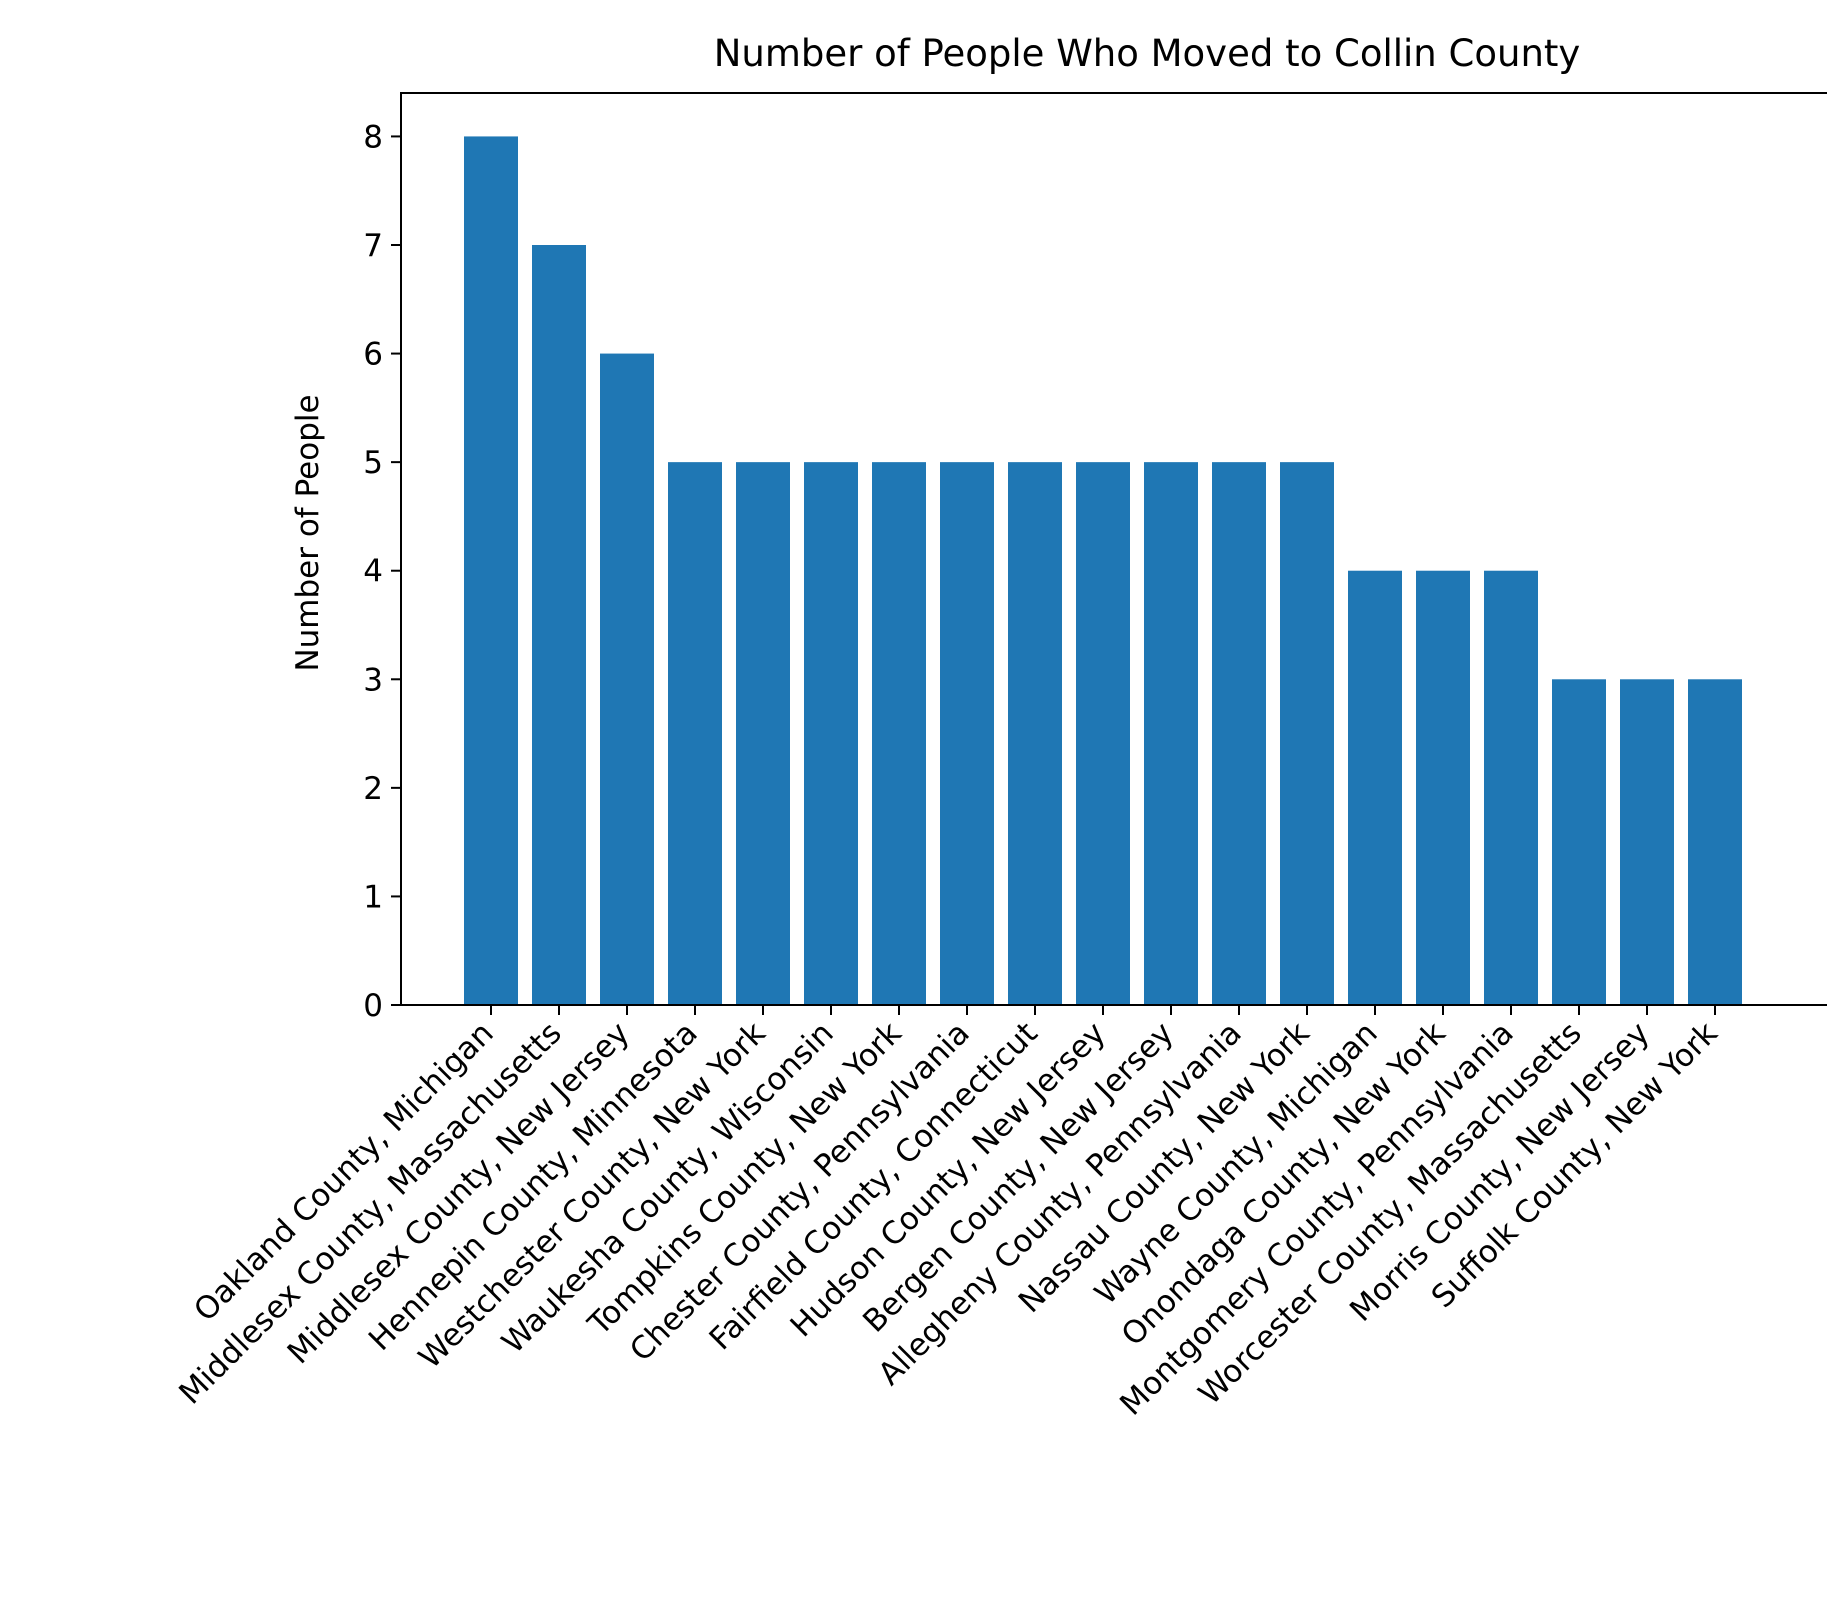 The width and height of the screenshot is (1827, 1600). What do you see at coordinates (373, 246) in the screenshot?
I see `y-tick-label: 7` at bounding box center [373, 246].